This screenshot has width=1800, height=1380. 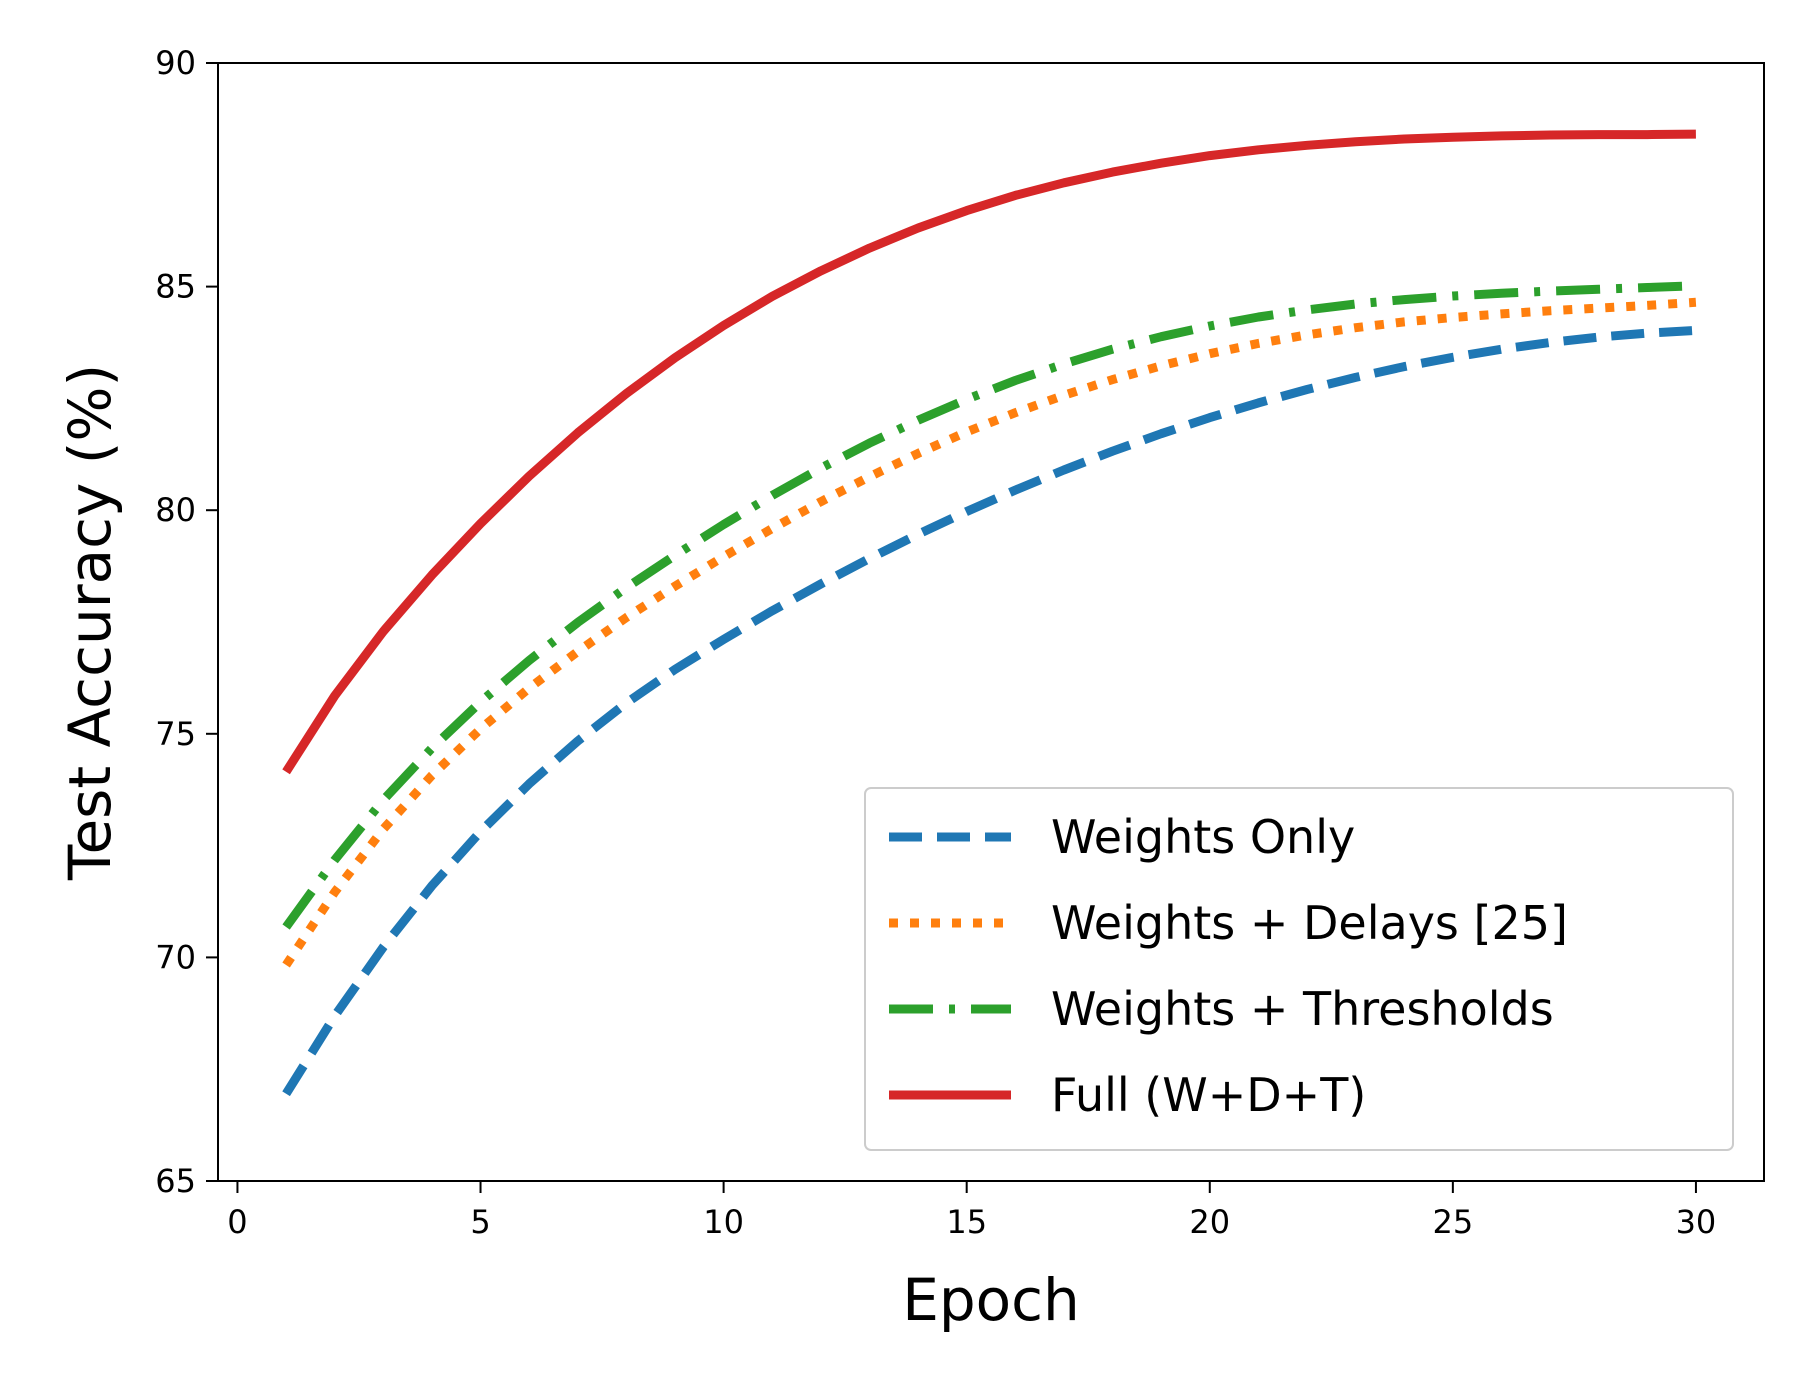 What do you see at coordinates (175, 1181) in the screenshot?
I see `y-tick-label: 65` at bounding box center [175, 1181].